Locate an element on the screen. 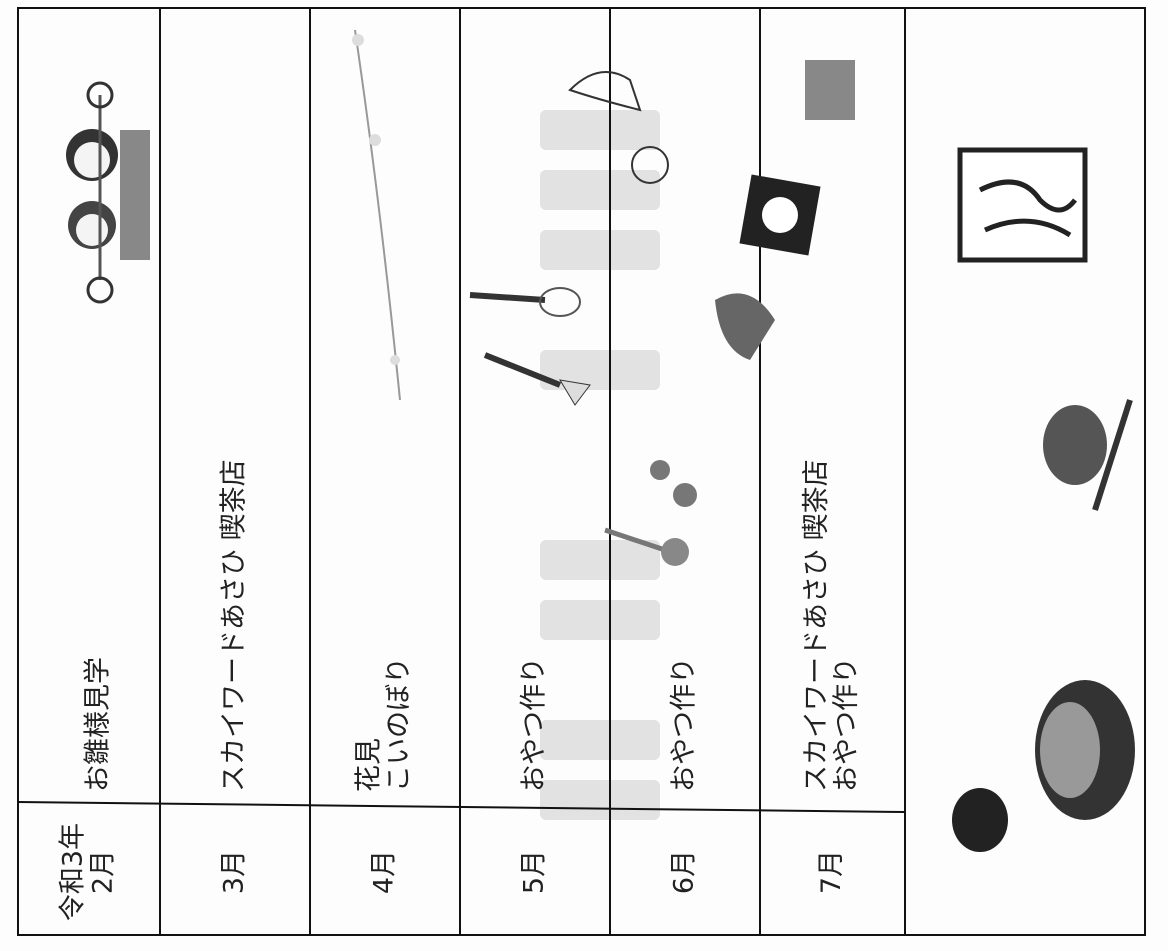 The width and height of the screenshot is (1168, 951). month-label: 4月 is located at coordinates (384, 872).